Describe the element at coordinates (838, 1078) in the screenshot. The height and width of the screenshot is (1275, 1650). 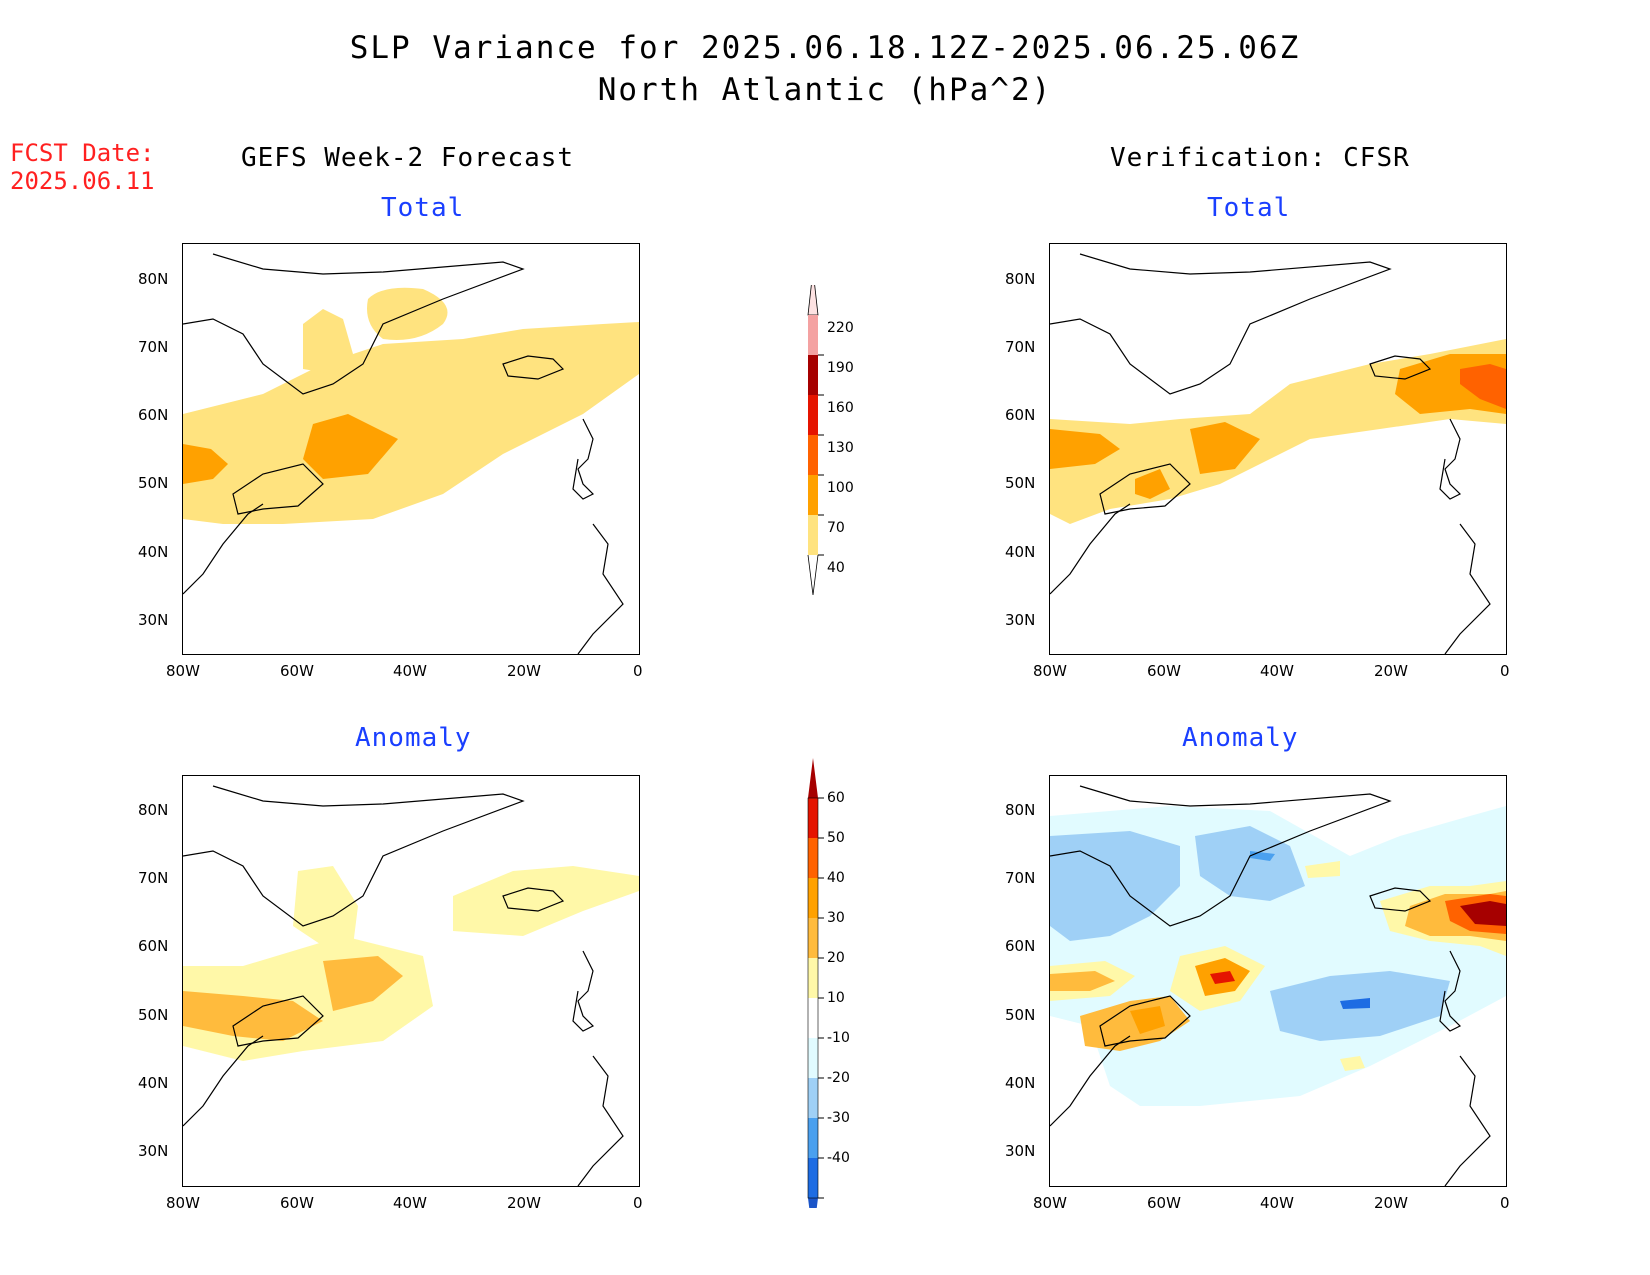
I see `anomaly-colorbar-label-neg20: -20` at that location.